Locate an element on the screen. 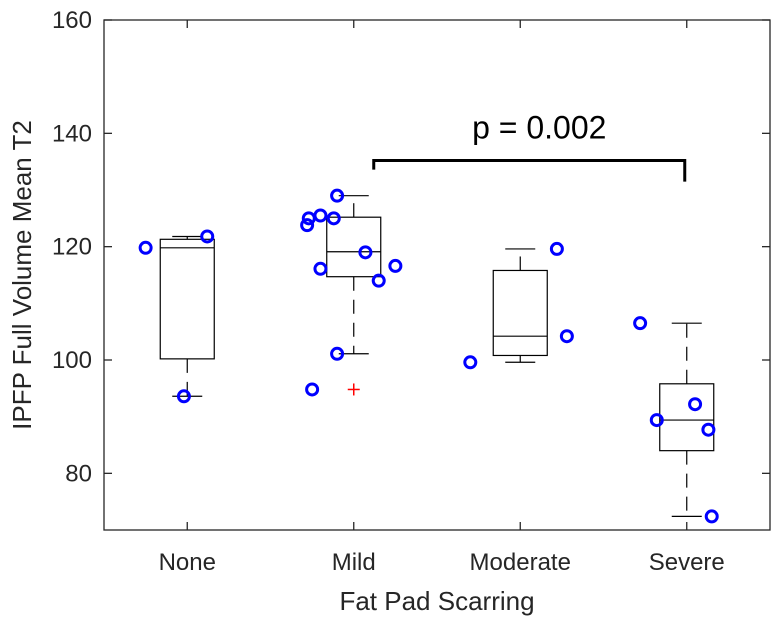 The width and height of the screenshot is (781, 621). box-moderate is located at coordinates (520, 305).